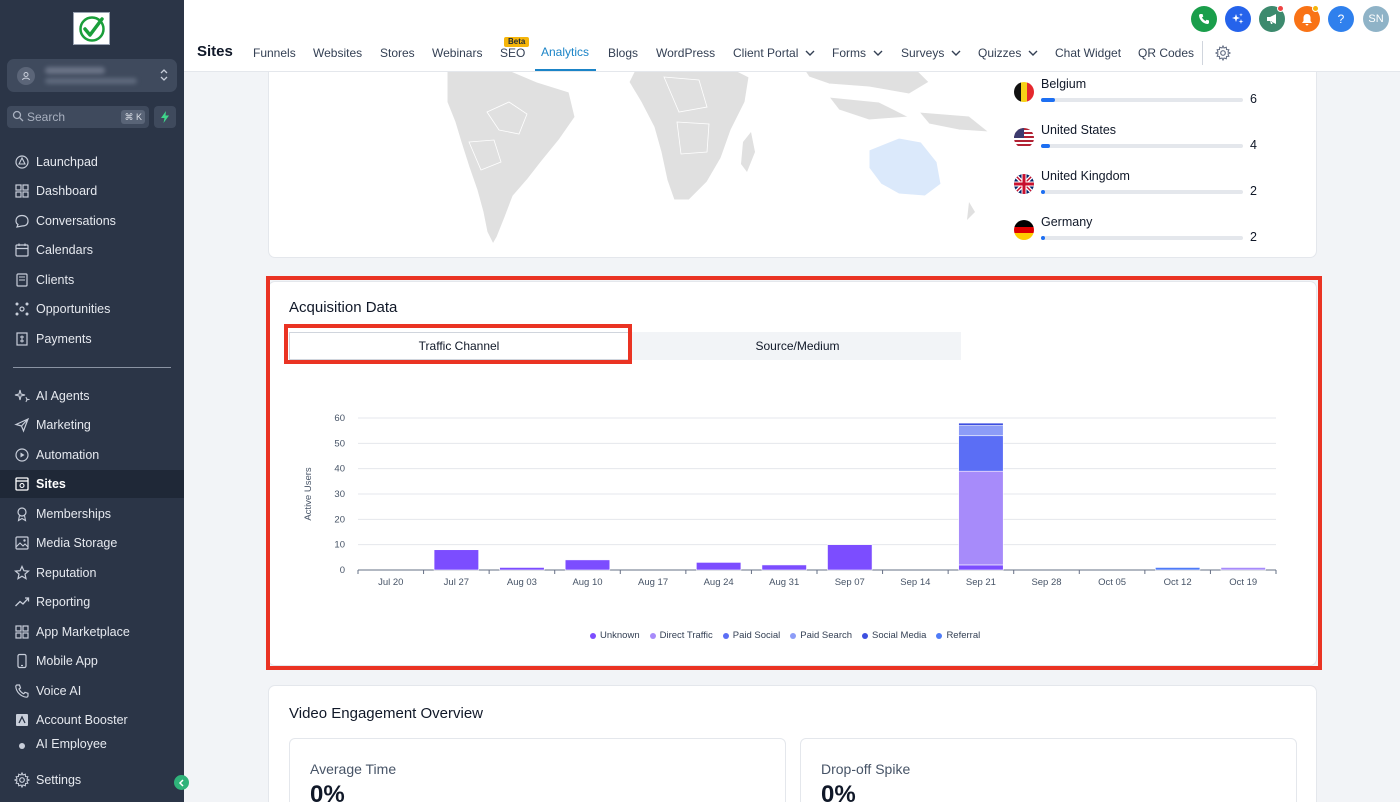 The width and height of the screenshot is (1400, 802). I want to click on sidebar-item-ai-agents: AI Agents, so click(92, 396).